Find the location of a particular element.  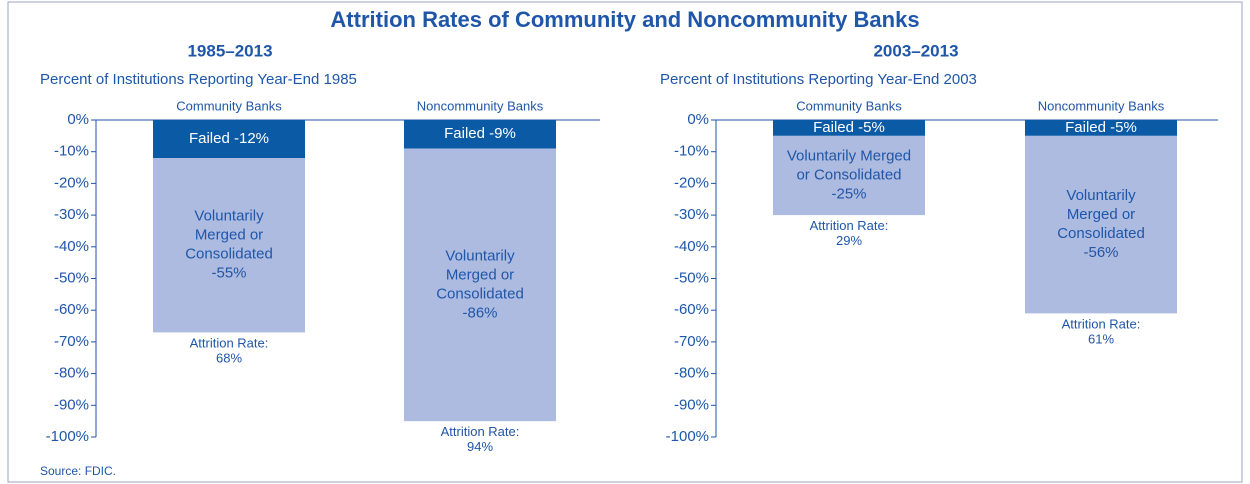

value-label: Voluntarily Merged or Consolidated -55% is located at coordinates (229, 245).